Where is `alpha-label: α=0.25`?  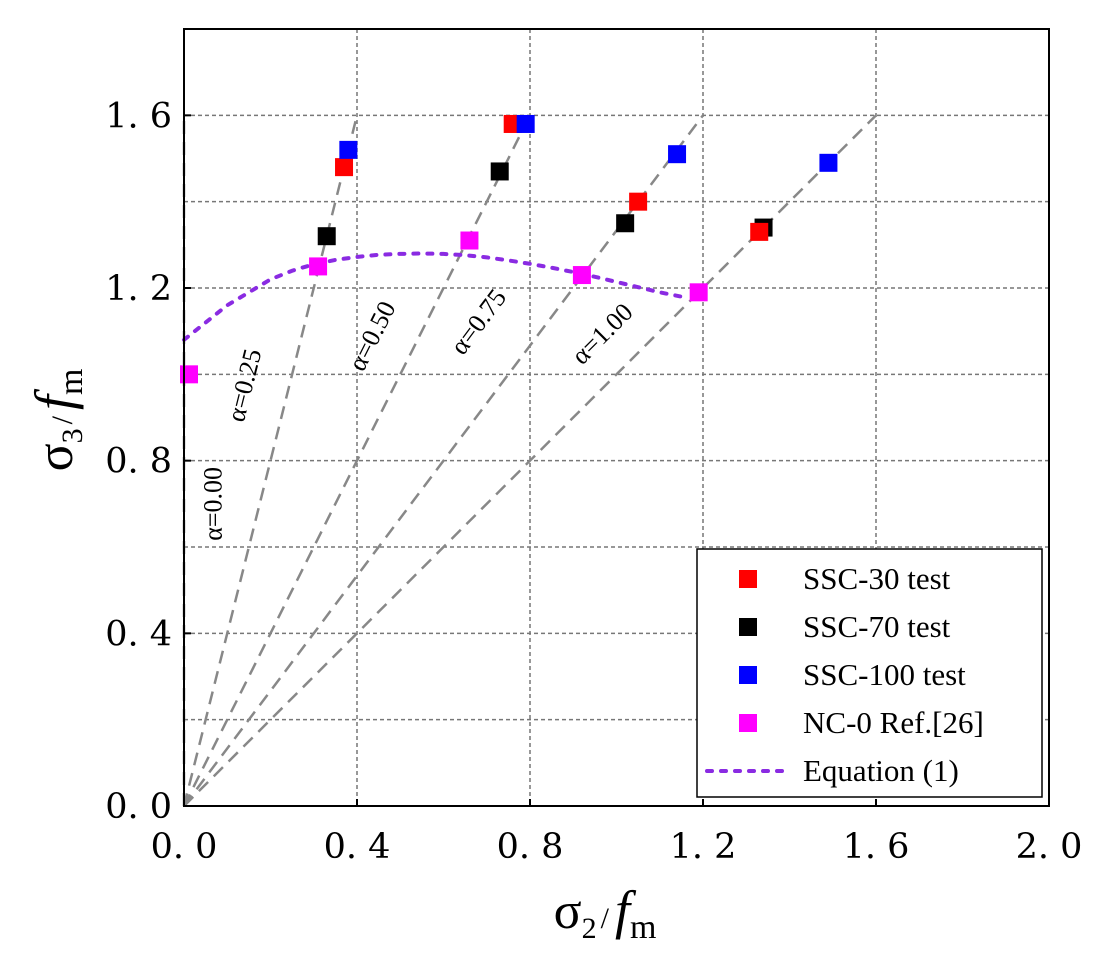 alpha-label: α=0.25 is located at coordinates (244, 385).